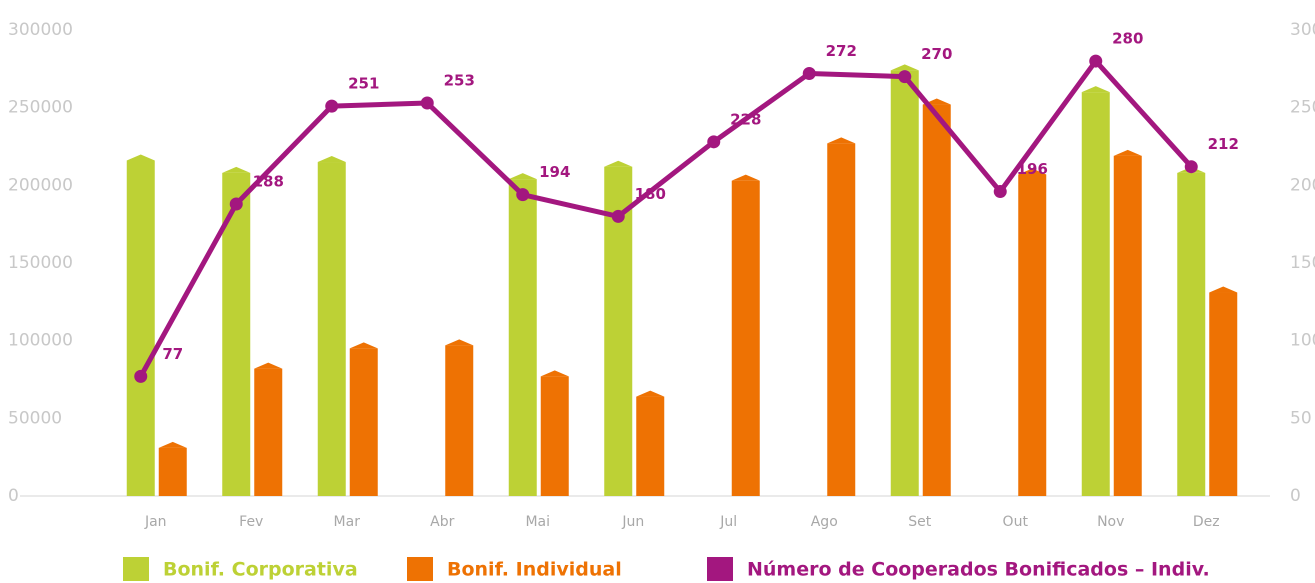 The image size is (1315, 583). Describe the element at coordinates (650, 194) in the screenshot. I see `value-label: 180` at that location.